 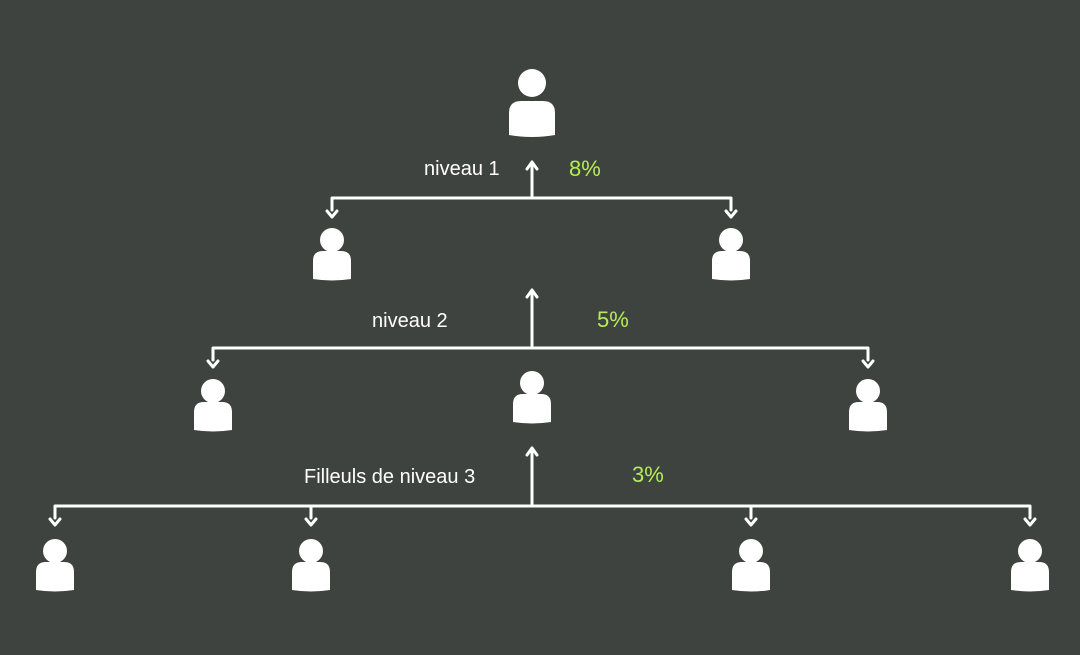 What do you see at coordinates (462, 169) in the screenshot?
I see `level-1-label: niveau 1` at bounding box center [462, 169].